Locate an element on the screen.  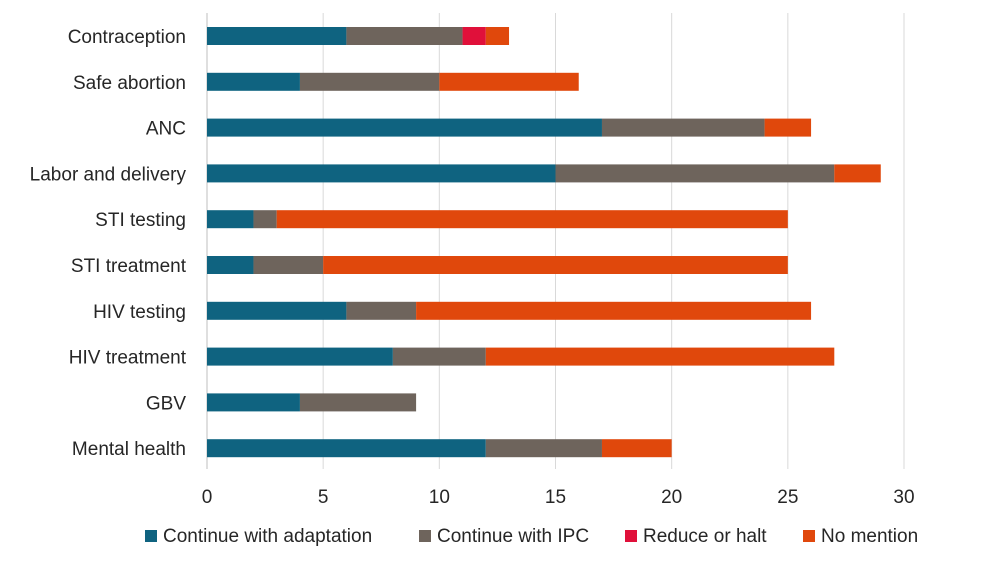
x-tick-label: 20 is located at coordinates (671, 497).